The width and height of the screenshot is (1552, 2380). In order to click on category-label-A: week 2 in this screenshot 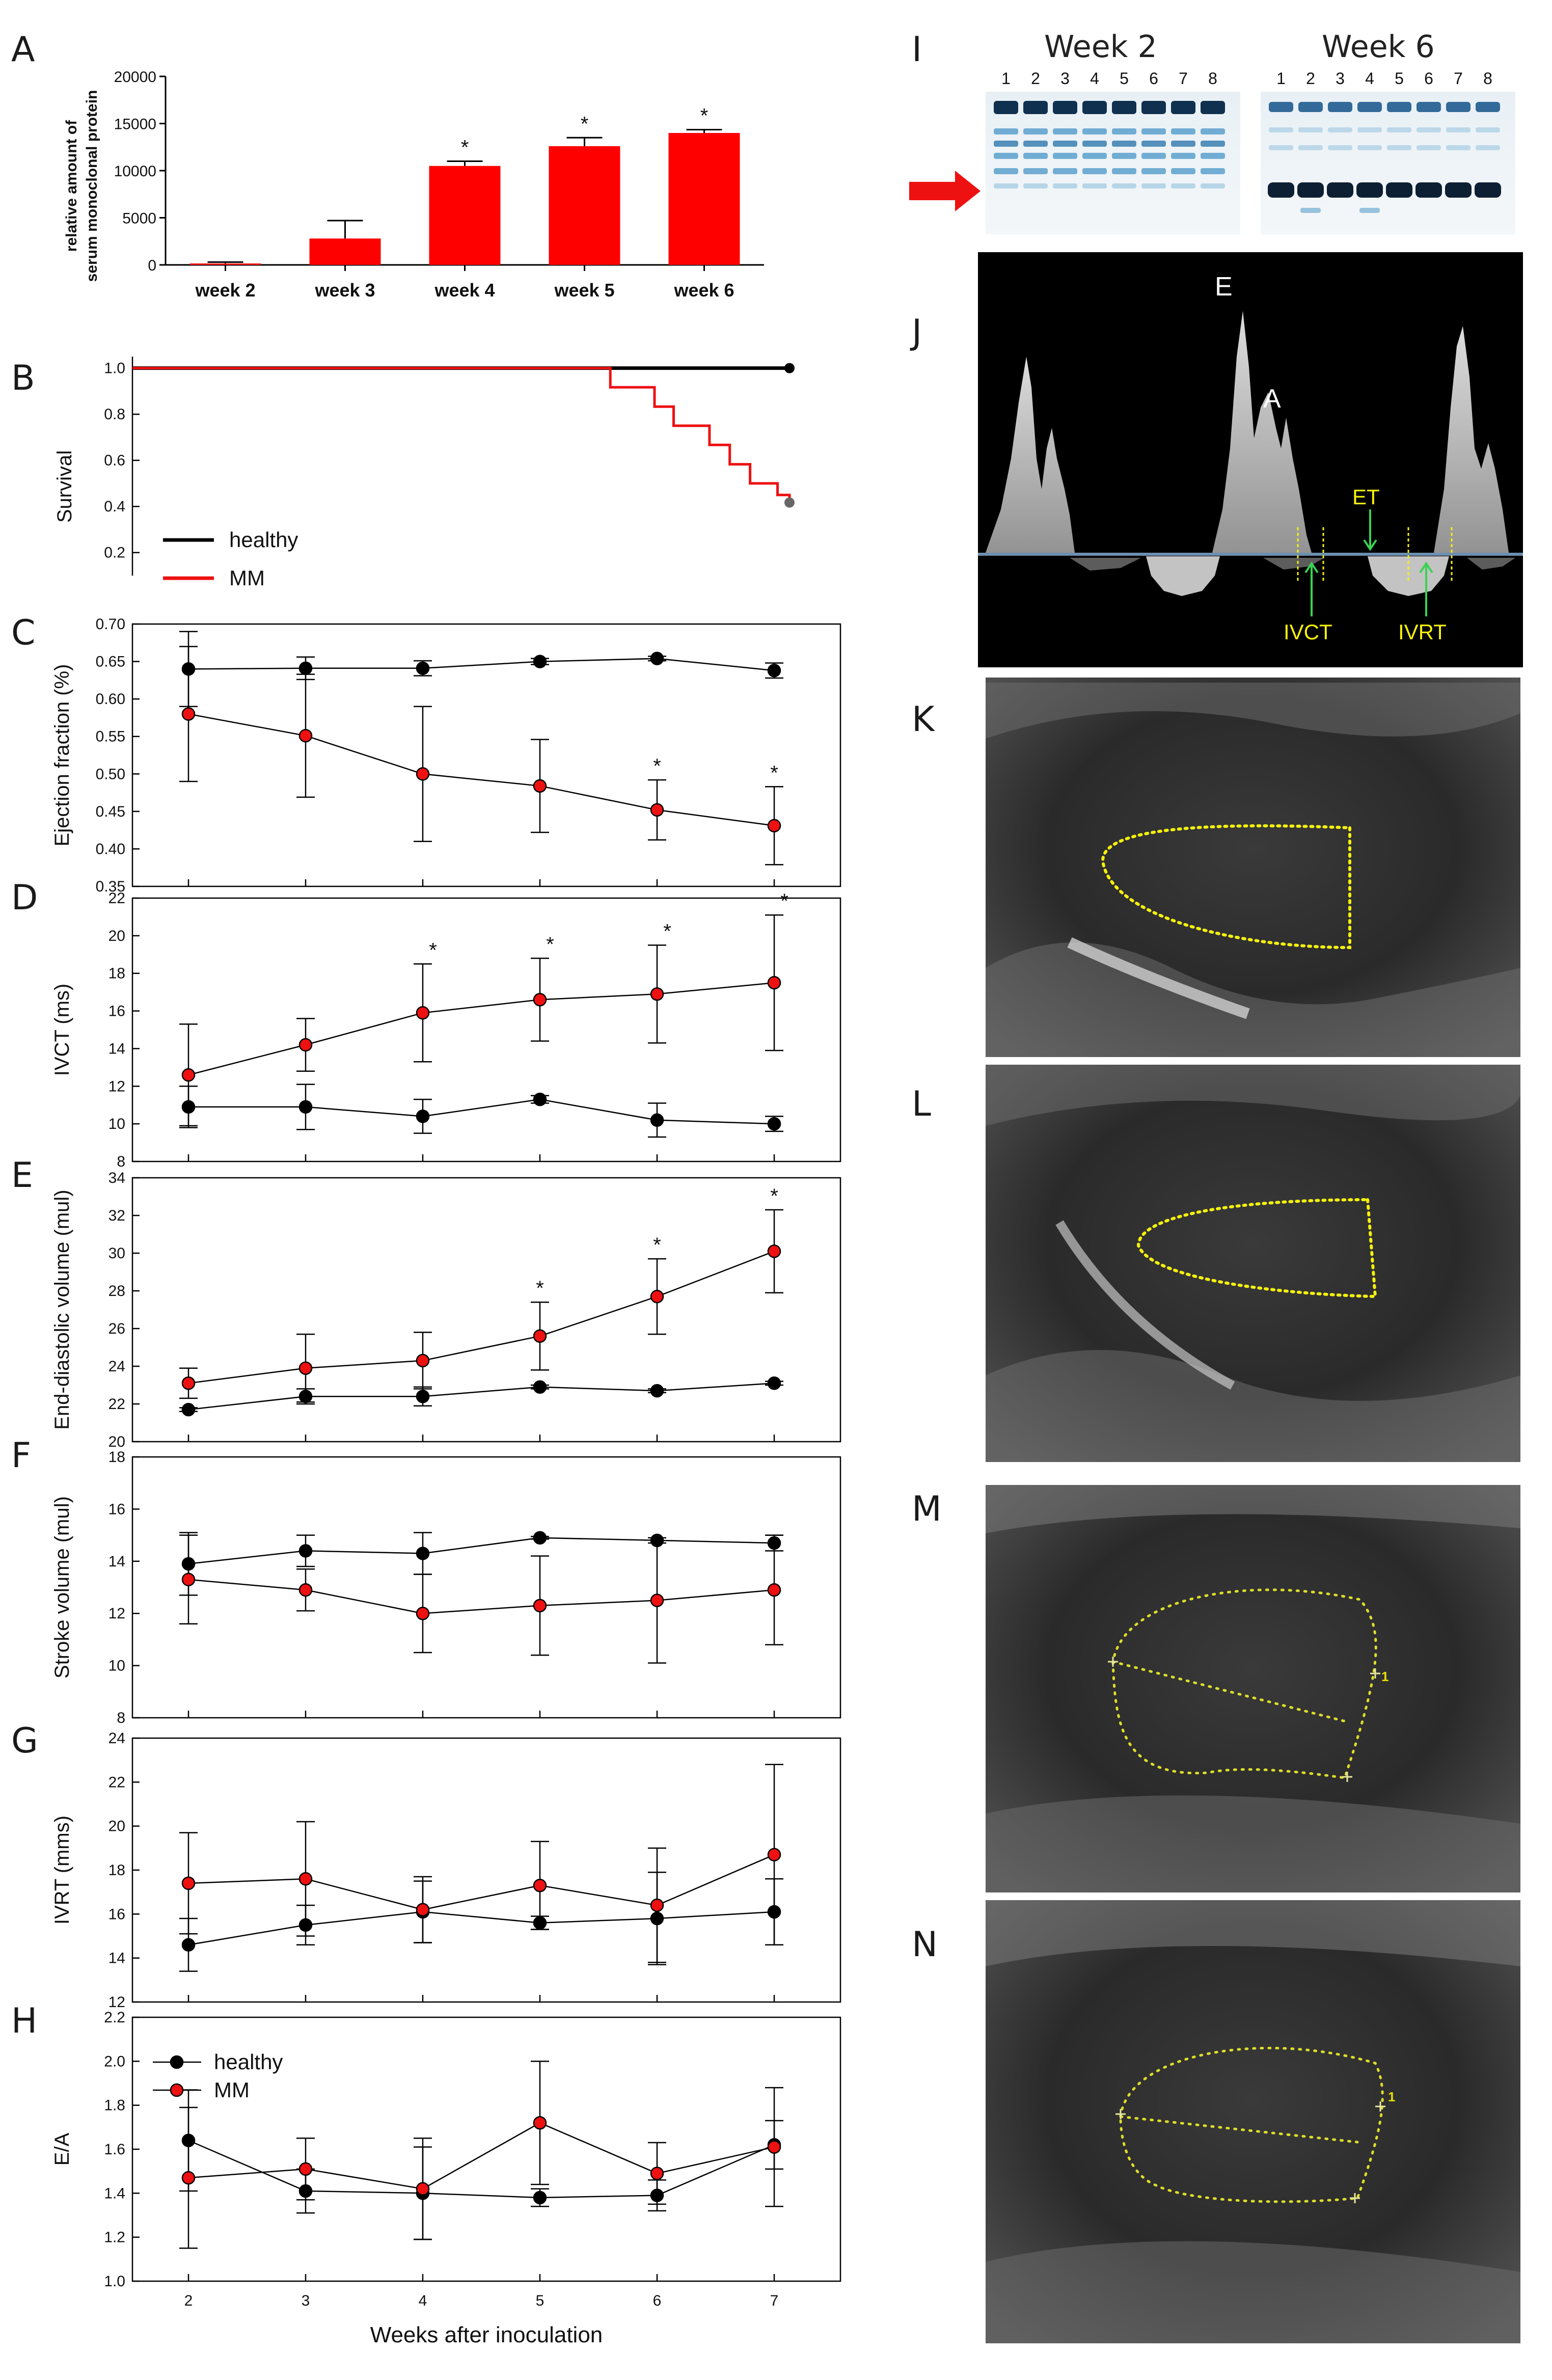, I will do `click(225, 290)`.